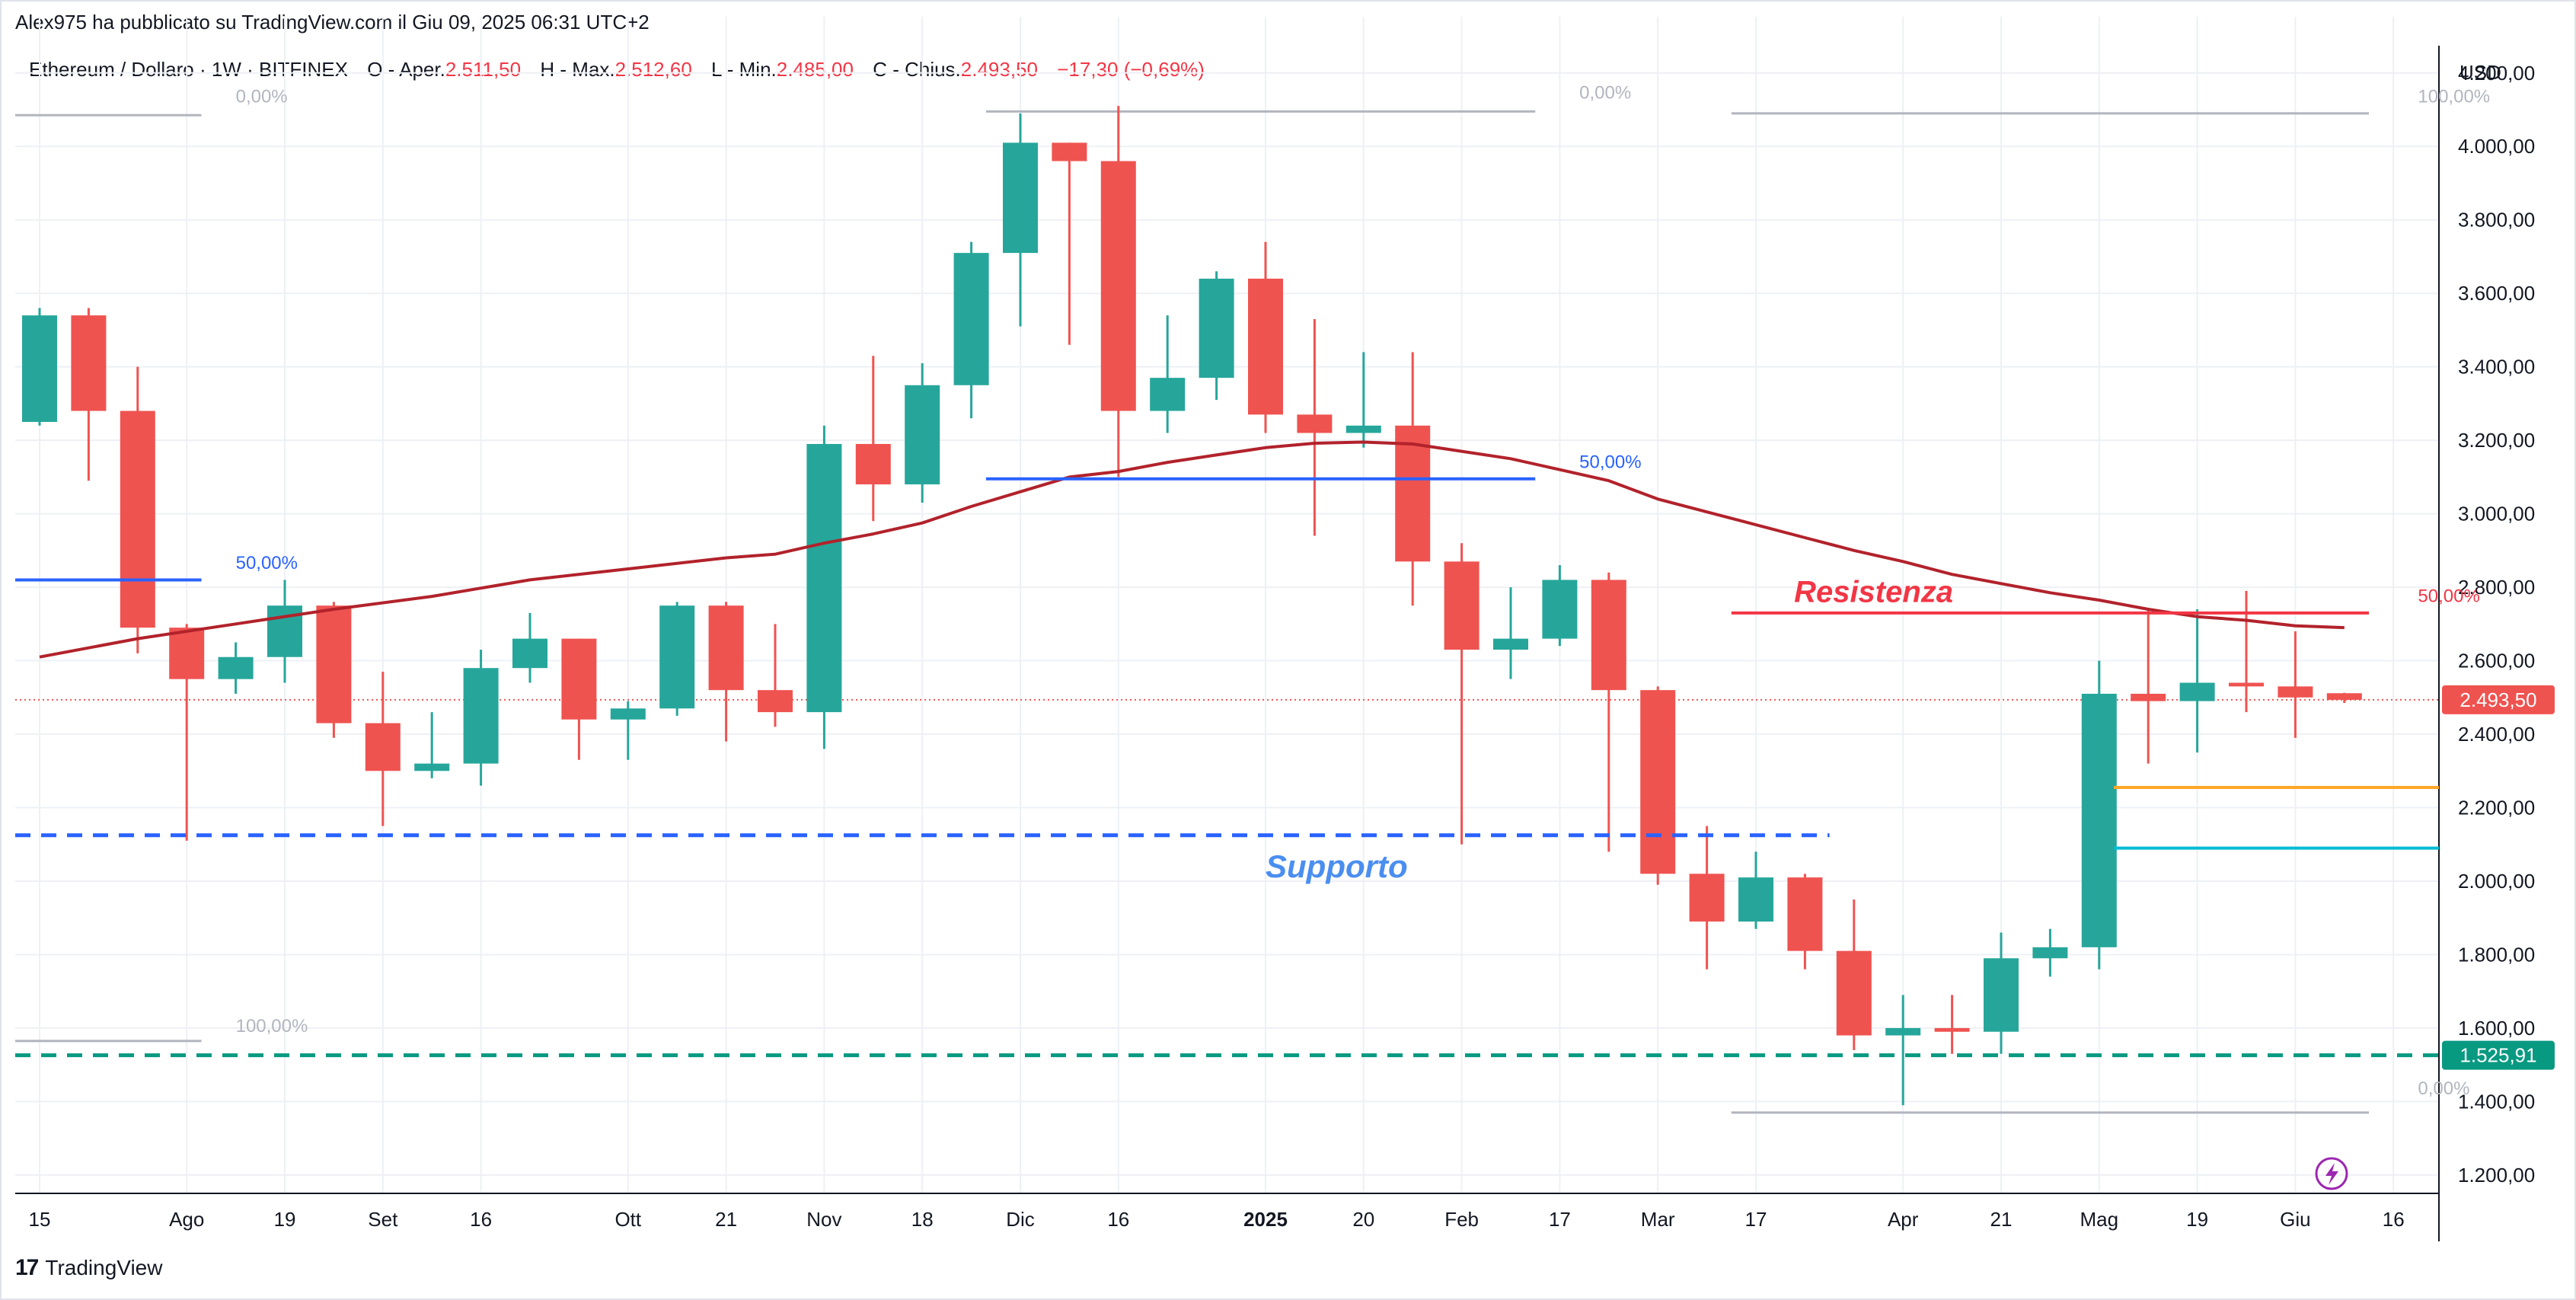 Image resolution: width=2576 pixels, height=1300 pixels. Describe the element at coordinates (823, 1219) in the screenshot. I see `x-tick-label: Nov` at that location.